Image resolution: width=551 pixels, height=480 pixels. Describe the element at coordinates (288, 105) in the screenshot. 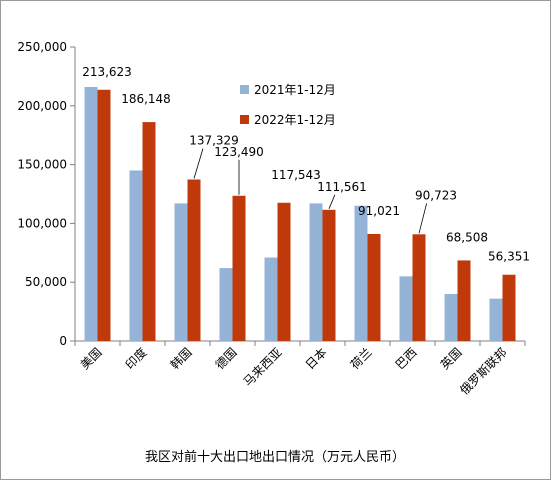

I see `legend: 2021年1-12月 2022年1-12月` at that location.